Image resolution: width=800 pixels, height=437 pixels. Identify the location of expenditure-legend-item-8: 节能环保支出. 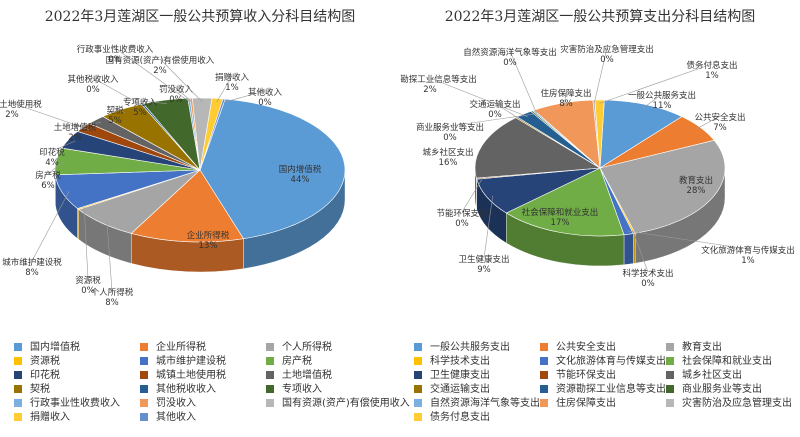
(578, 373).